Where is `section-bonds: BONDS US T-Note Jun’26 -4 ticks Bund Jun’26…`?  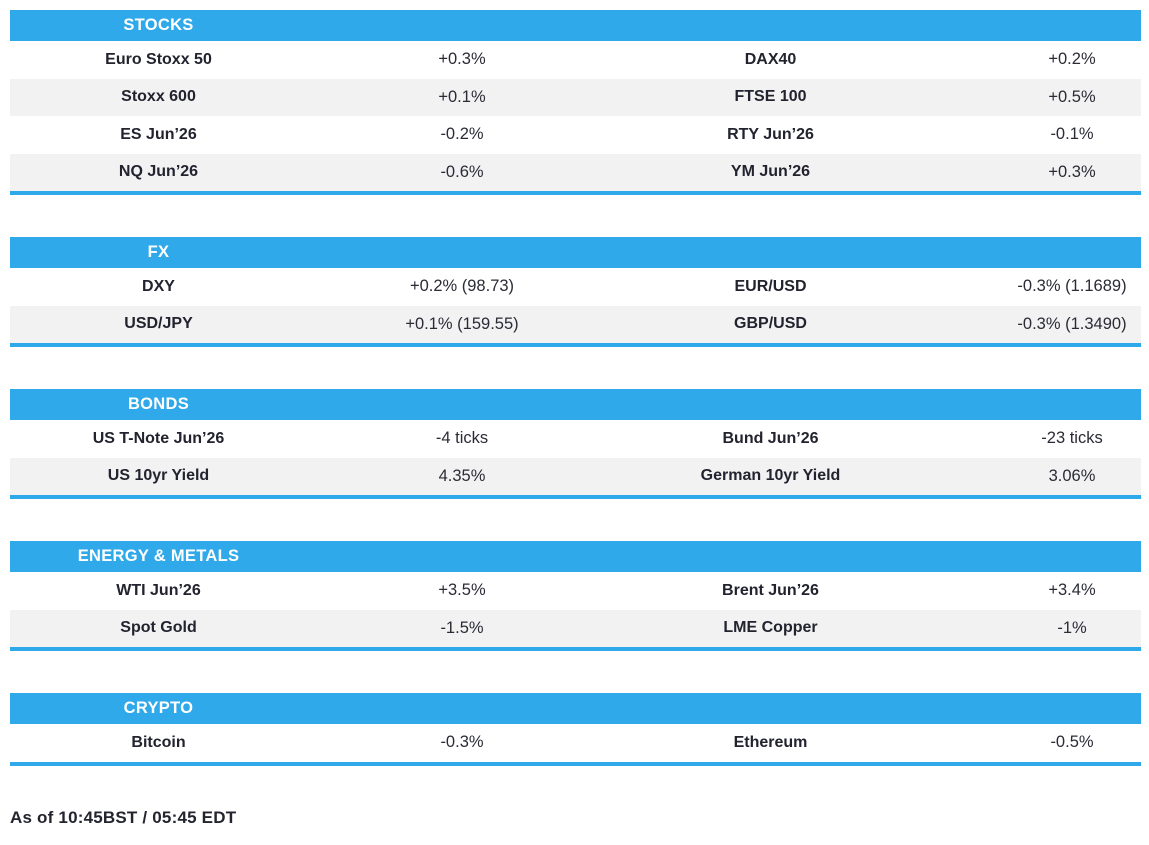 section-bonds: BONDS US T-Note Jun’26 -4 ticks Bund Jun’26… is located at coordinates (575, 444).